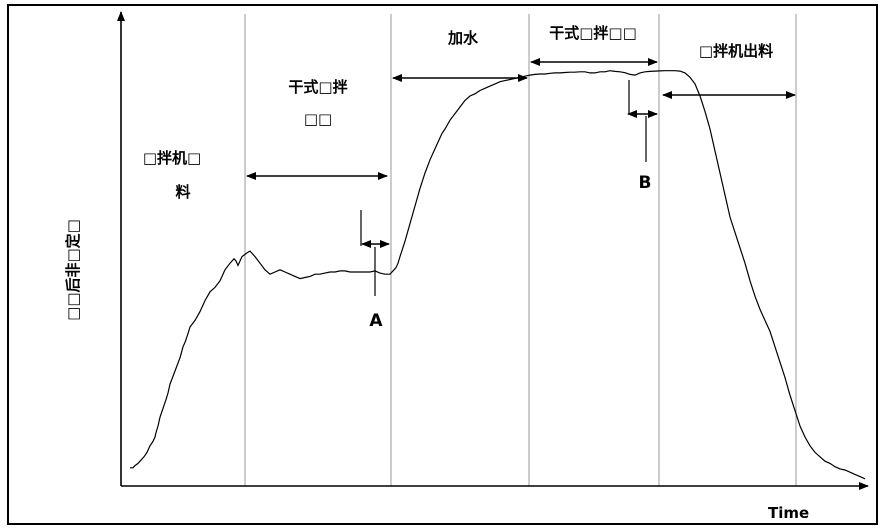  Describe the element at coordinates (317, 87) in the screenshot. I see `phase-2-label-line1: 干式□拌` at that location.